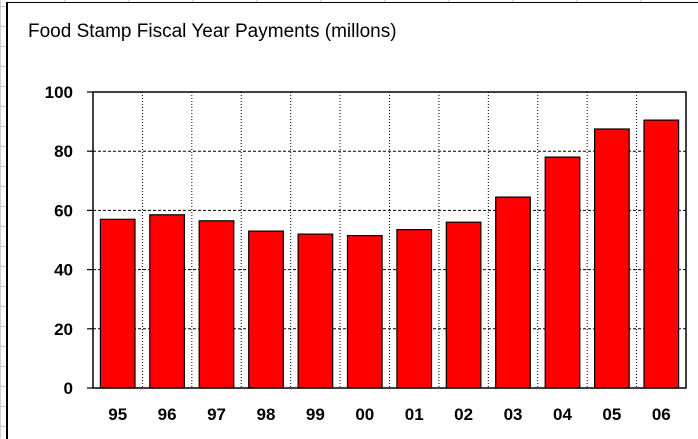  I want to click on x-tick-label: 99, so click(315, 414).